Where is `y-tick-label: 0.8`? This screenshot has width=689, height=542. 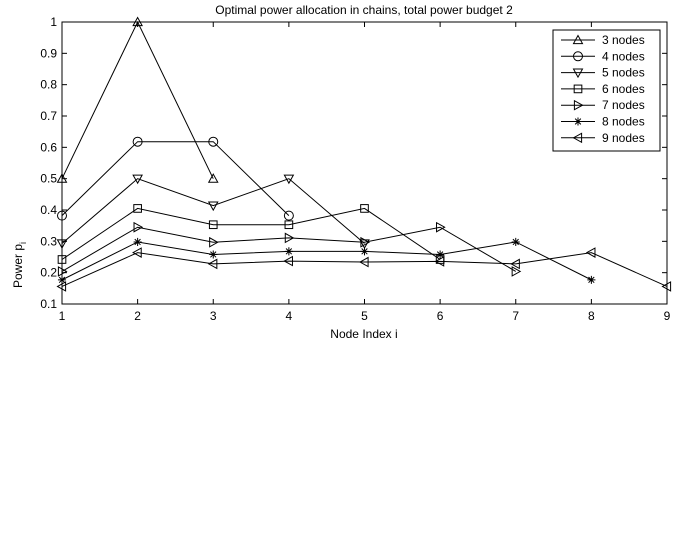 y-tick-label: 0.8 is located at coordinates (48, 85).